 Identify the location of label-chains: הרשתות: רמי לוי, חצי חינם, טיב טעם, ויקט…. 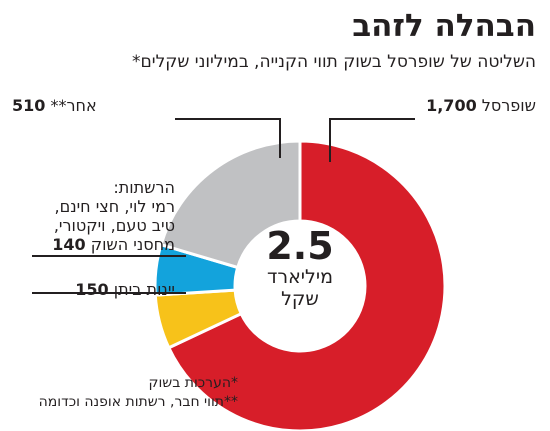
(113, 216).